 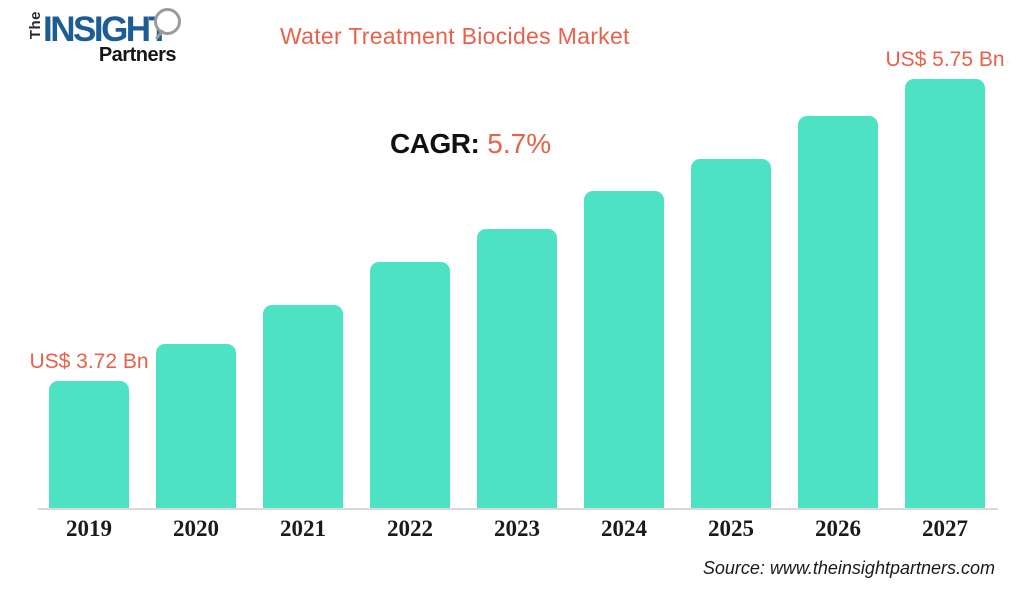 I want to click on bar-2019, so click(x=89, y=444).